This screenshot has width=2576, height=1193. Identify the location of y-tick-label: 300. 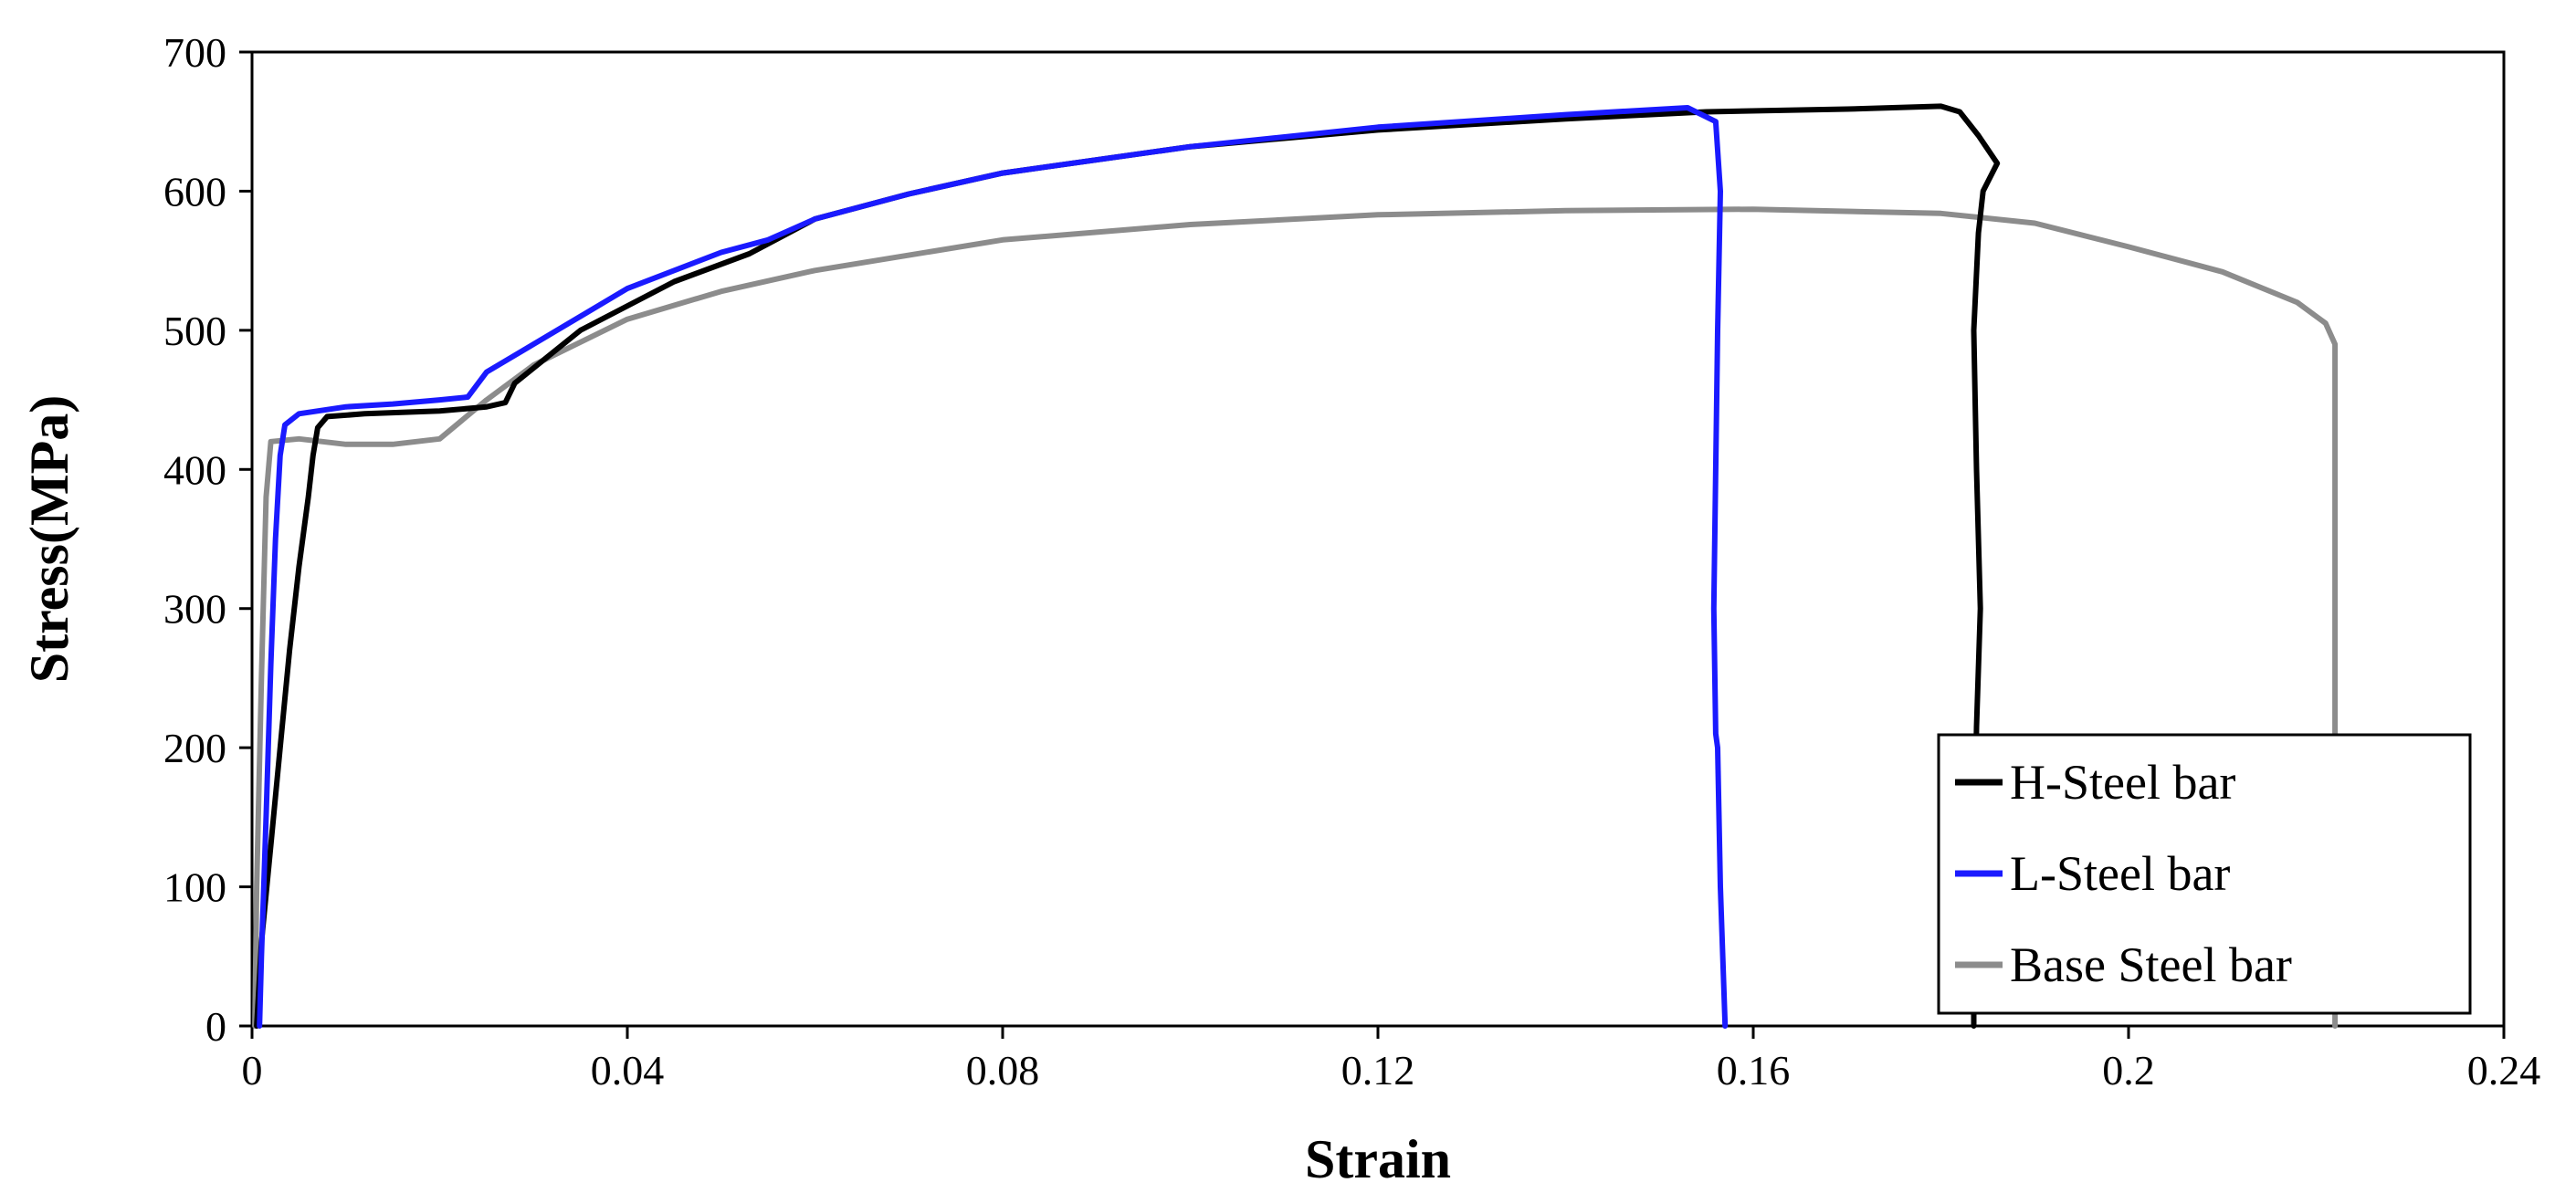
(194, 609).